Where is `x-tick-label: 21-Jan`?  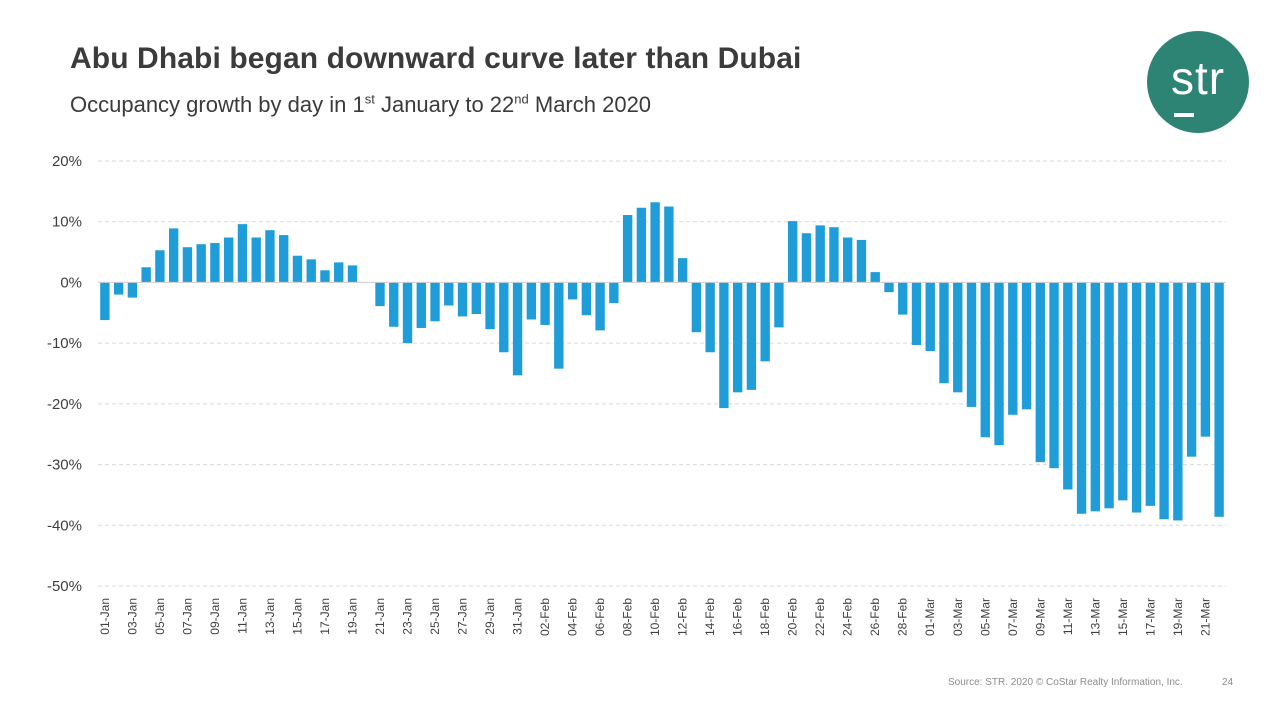 x-tick-label: 21-Jan is located at coordinates (380, 616).